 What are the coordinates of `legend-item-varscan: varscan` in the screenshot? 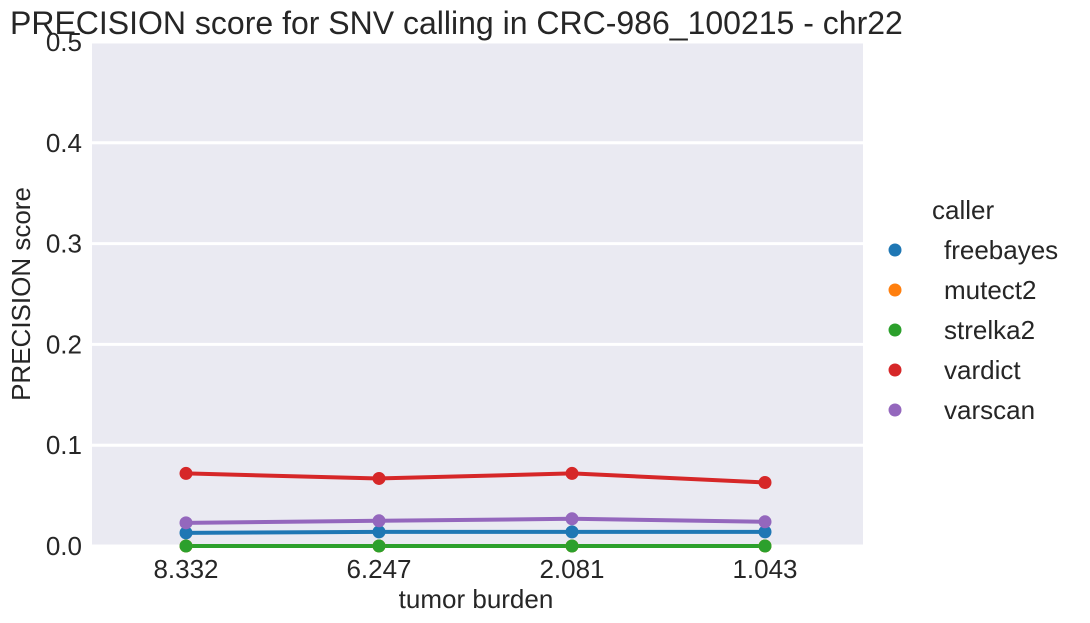 It's located at (961, 410).